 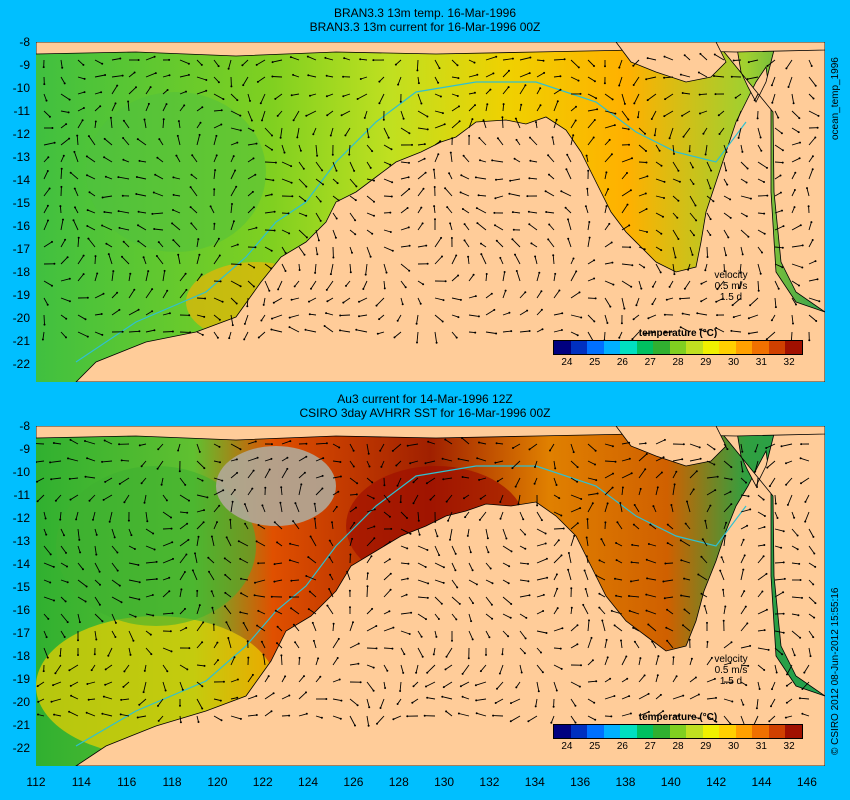 What do you see at coordinates (678, 347) in the screenshot?
I see `colorbar-scale` at bounding box center [678, 347].